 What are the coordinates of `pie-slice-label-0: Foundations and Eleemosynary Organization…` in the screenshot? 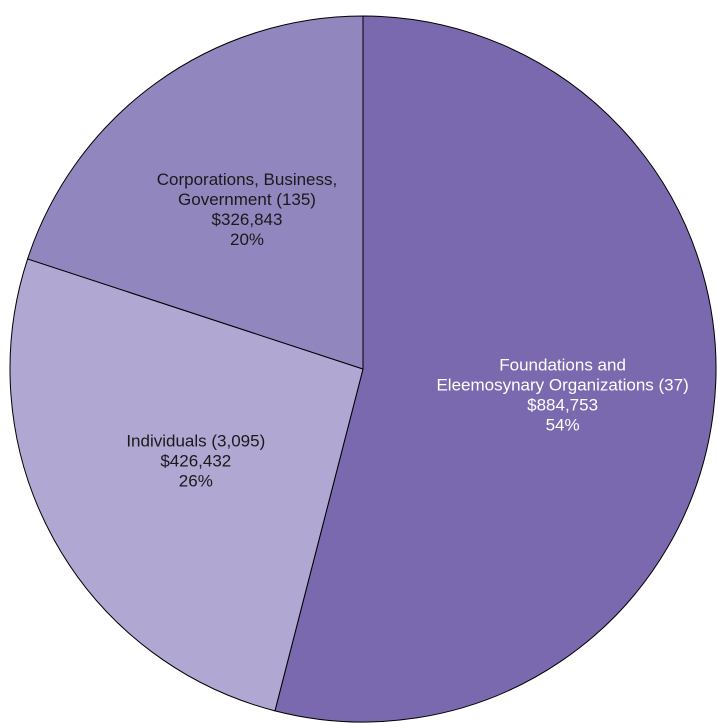 It's located at (562, 394).